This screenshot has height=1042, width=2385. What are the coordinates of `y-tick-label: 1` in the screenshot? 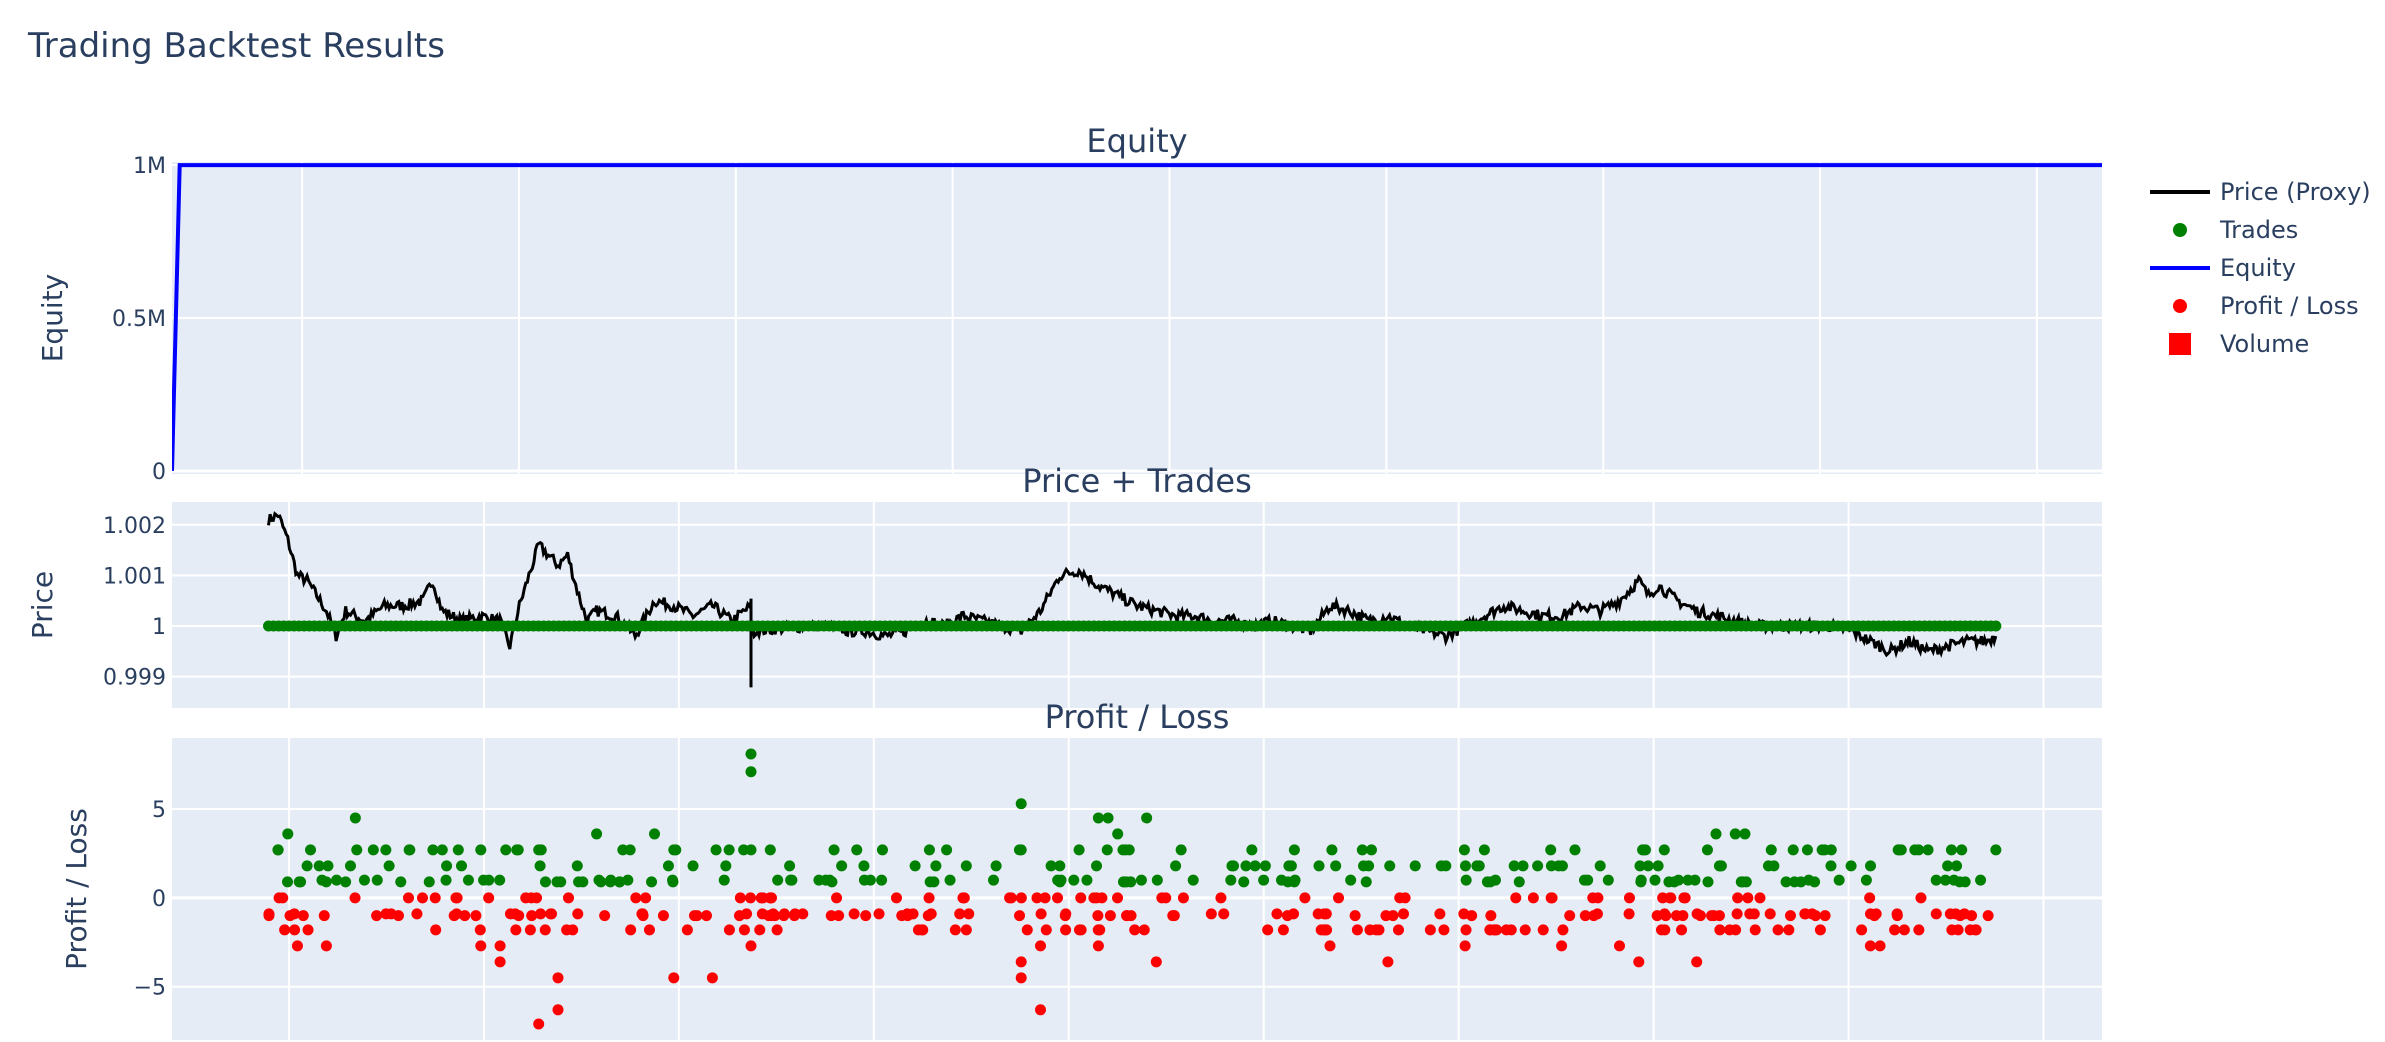 It's located at (159, 627).